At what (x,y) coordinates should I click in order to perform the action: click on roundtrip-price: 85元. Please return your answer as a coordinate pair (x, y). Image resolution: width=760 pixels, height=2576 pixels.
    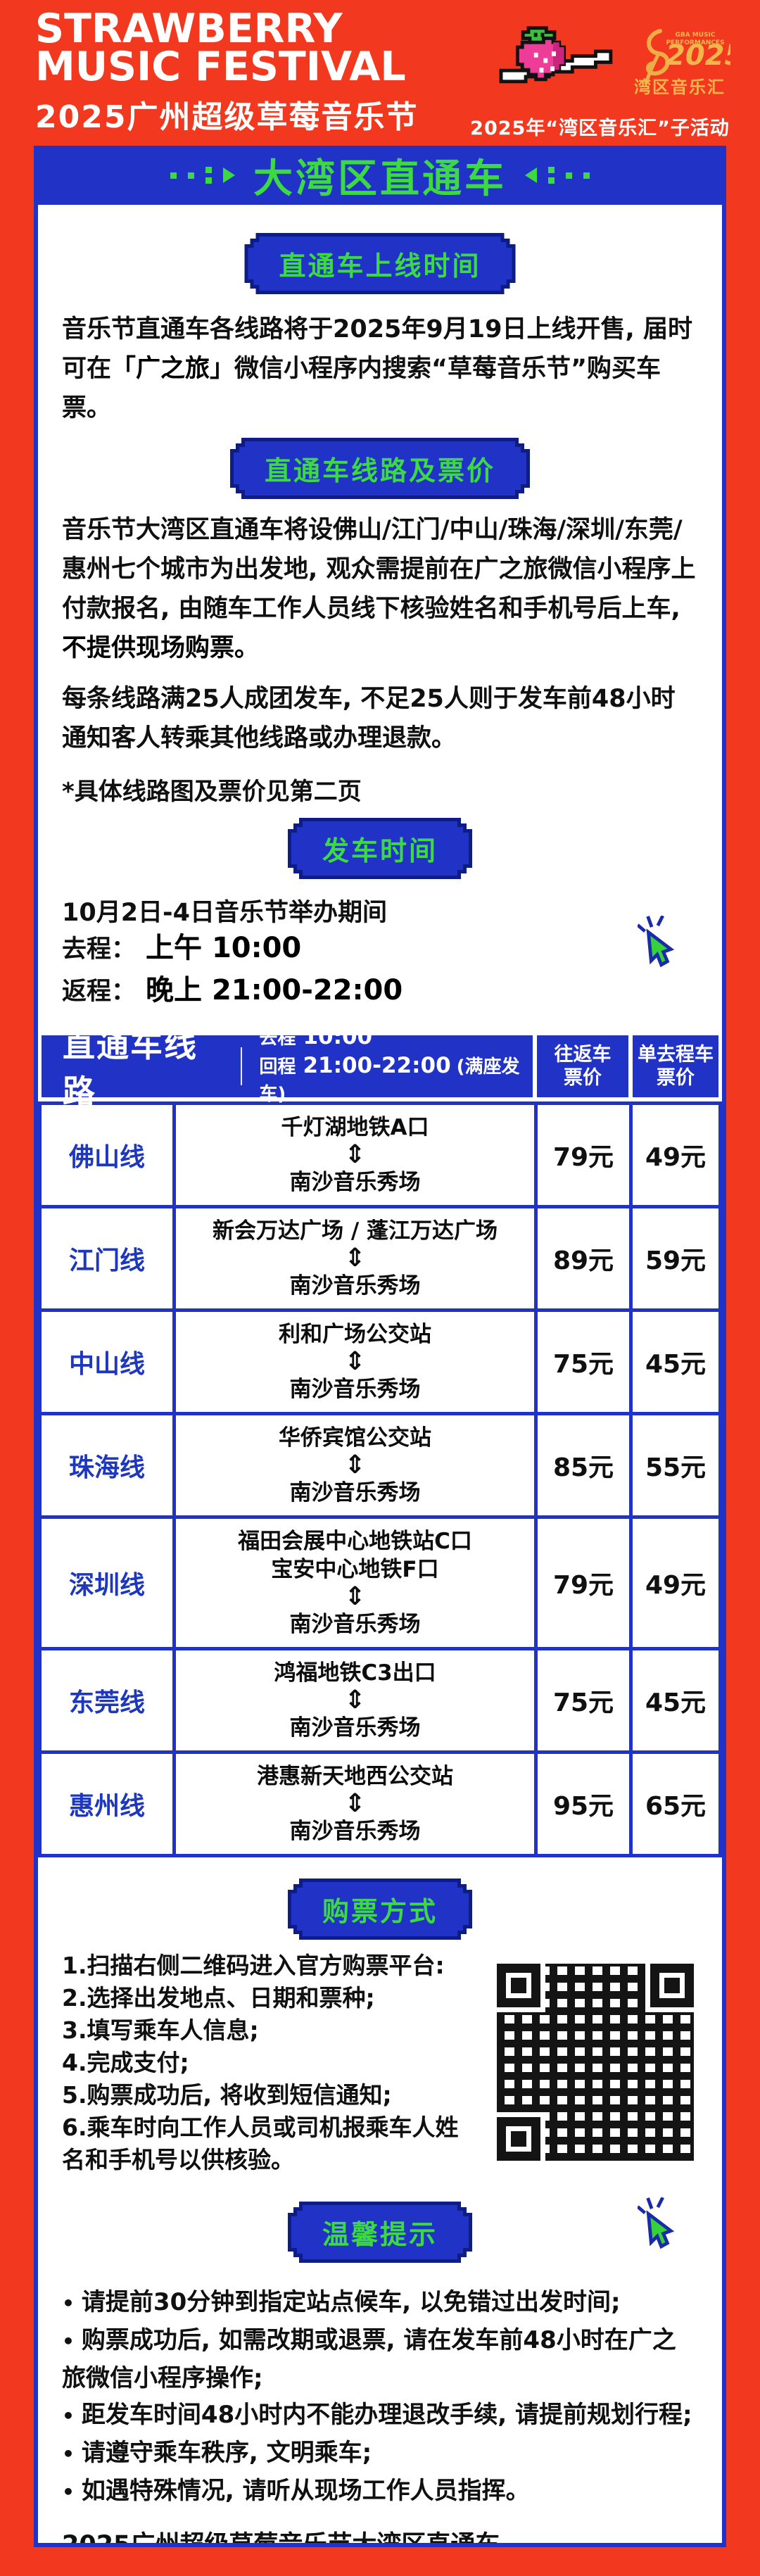
    Looking at the image, I should click on (583, 1465).